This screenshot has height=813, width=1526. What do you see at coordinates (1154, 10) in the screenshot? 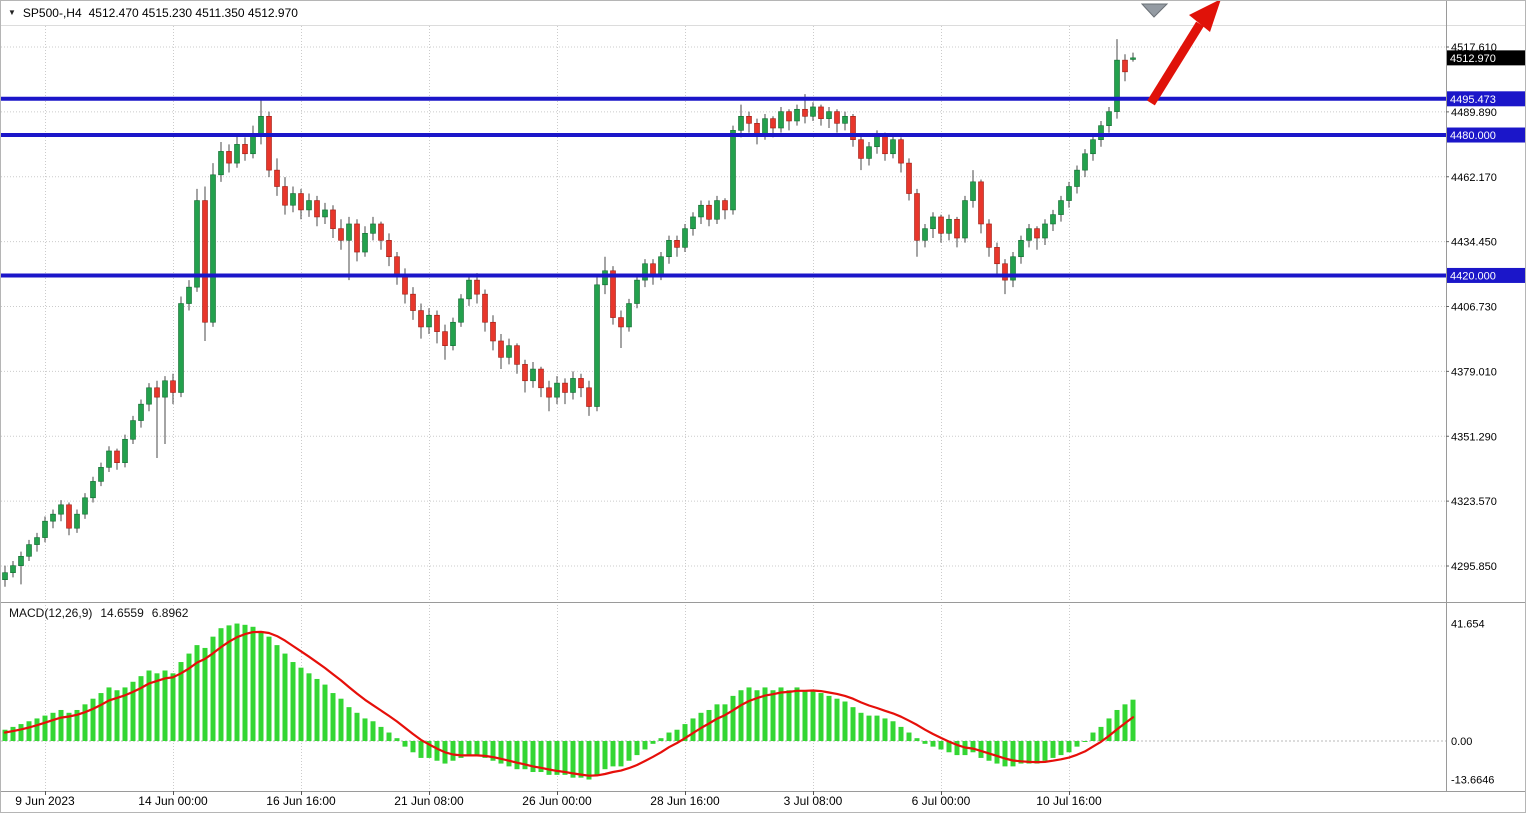
I see `object-anchor-marker-icon` at bounding box center [1154, 10].